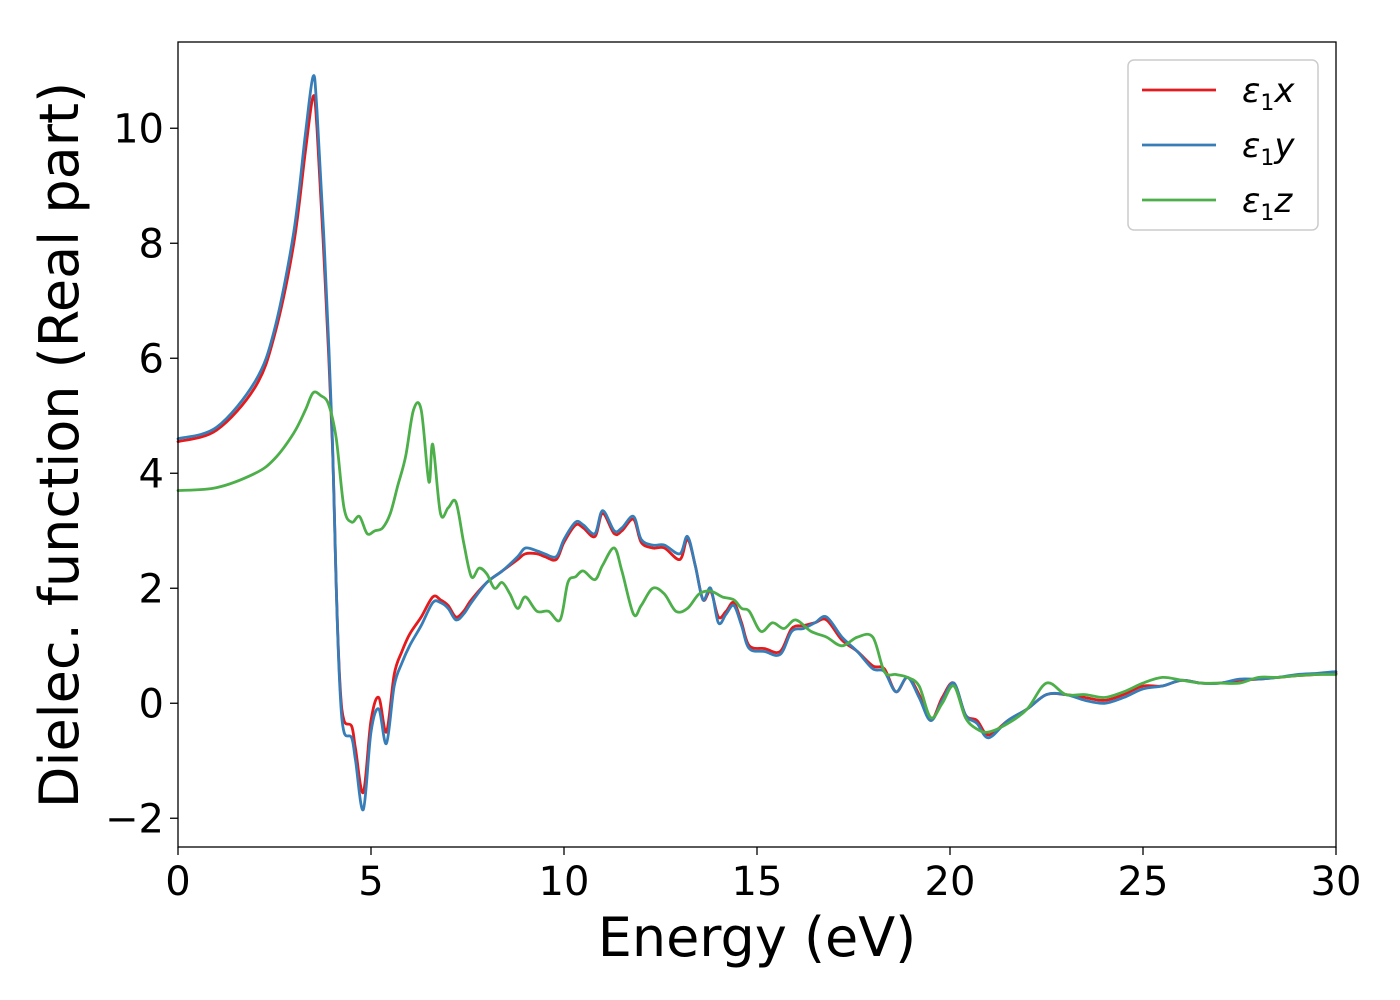 This screenshot has height=1000, width=1400. Describe the element at coordinates (370, 882) in the screenshot. I see `x-tick-label: 5` at that location.